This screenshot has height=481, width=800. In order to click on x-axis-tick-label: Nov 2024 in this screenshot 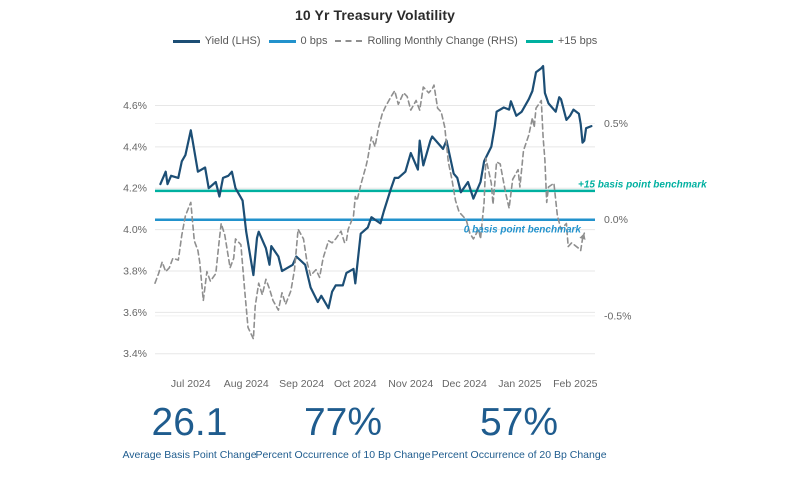, I will do `click(410, 384)`.